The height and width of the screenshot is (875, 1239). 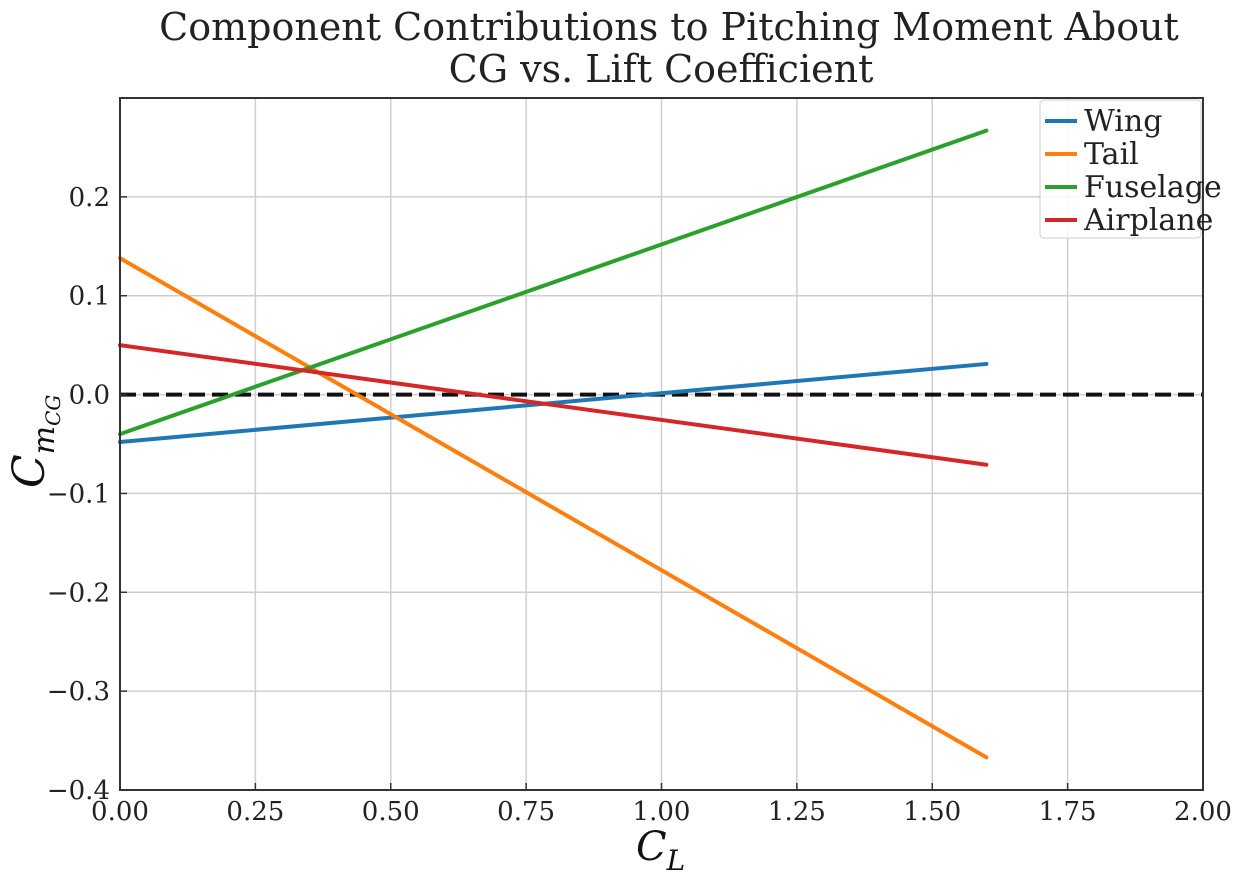 I want to click on x-tick-label: 1.00, so click(x=662, y=812).